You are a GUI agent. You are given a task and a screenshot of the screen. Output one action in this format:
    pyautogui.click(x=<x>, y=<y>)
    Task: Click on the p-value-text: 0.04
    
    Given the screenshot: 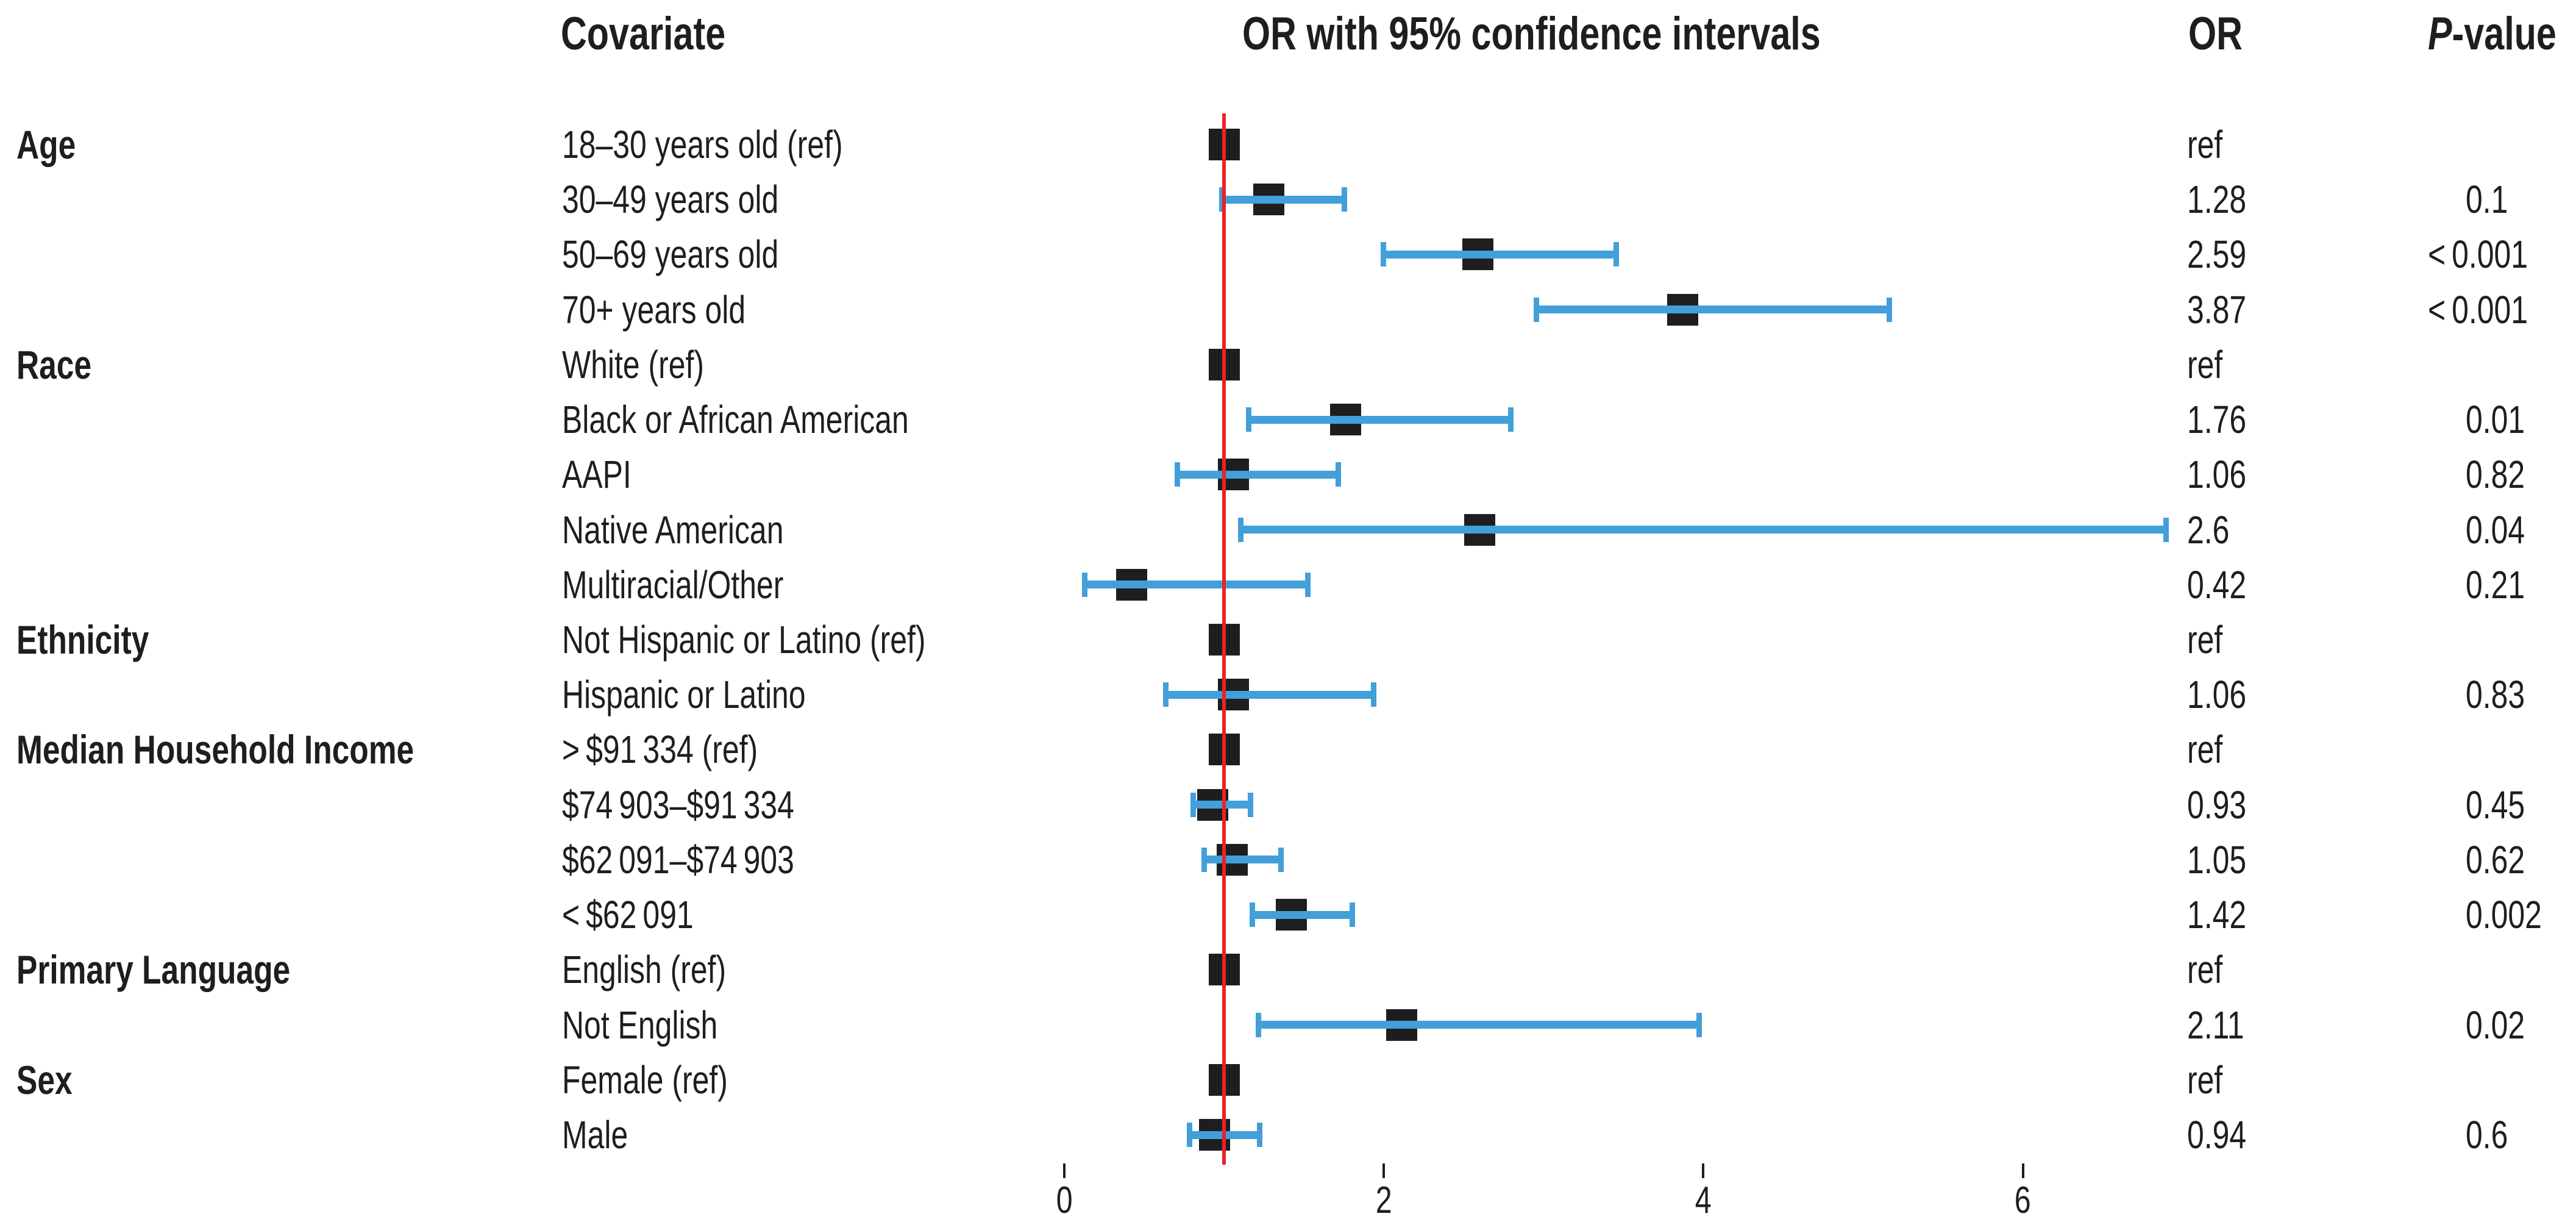 What is the action you would take?
    pyautogui.click(x=2495, y=529)
    